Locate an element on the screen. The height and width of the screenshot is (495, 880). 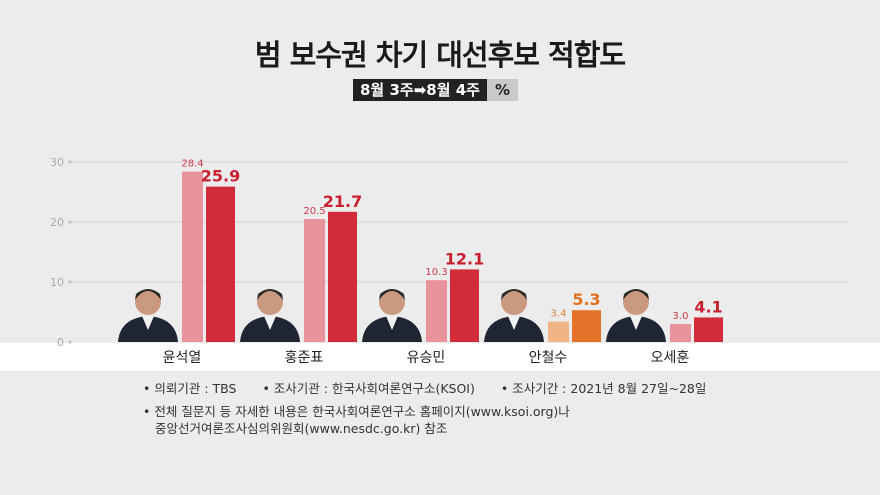
data-label-prev: 10.3 is located at coordinates (436, 272).